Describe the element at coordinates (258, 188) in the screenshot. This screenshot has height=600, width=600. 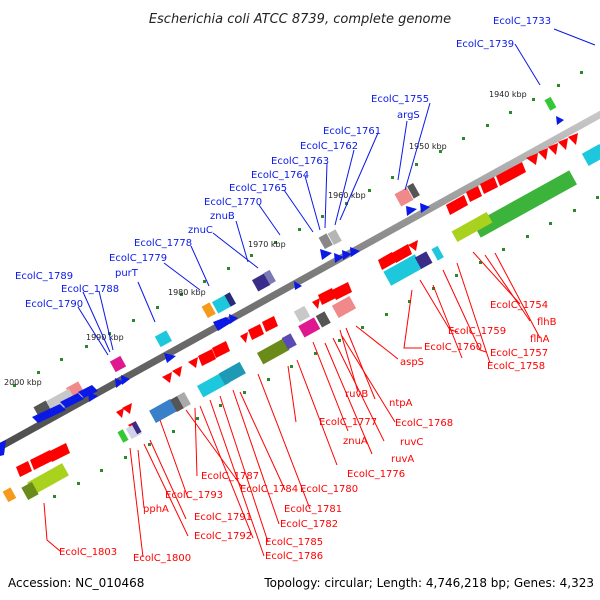
I see `gene-label-forward: EcolC_1765` at that location.